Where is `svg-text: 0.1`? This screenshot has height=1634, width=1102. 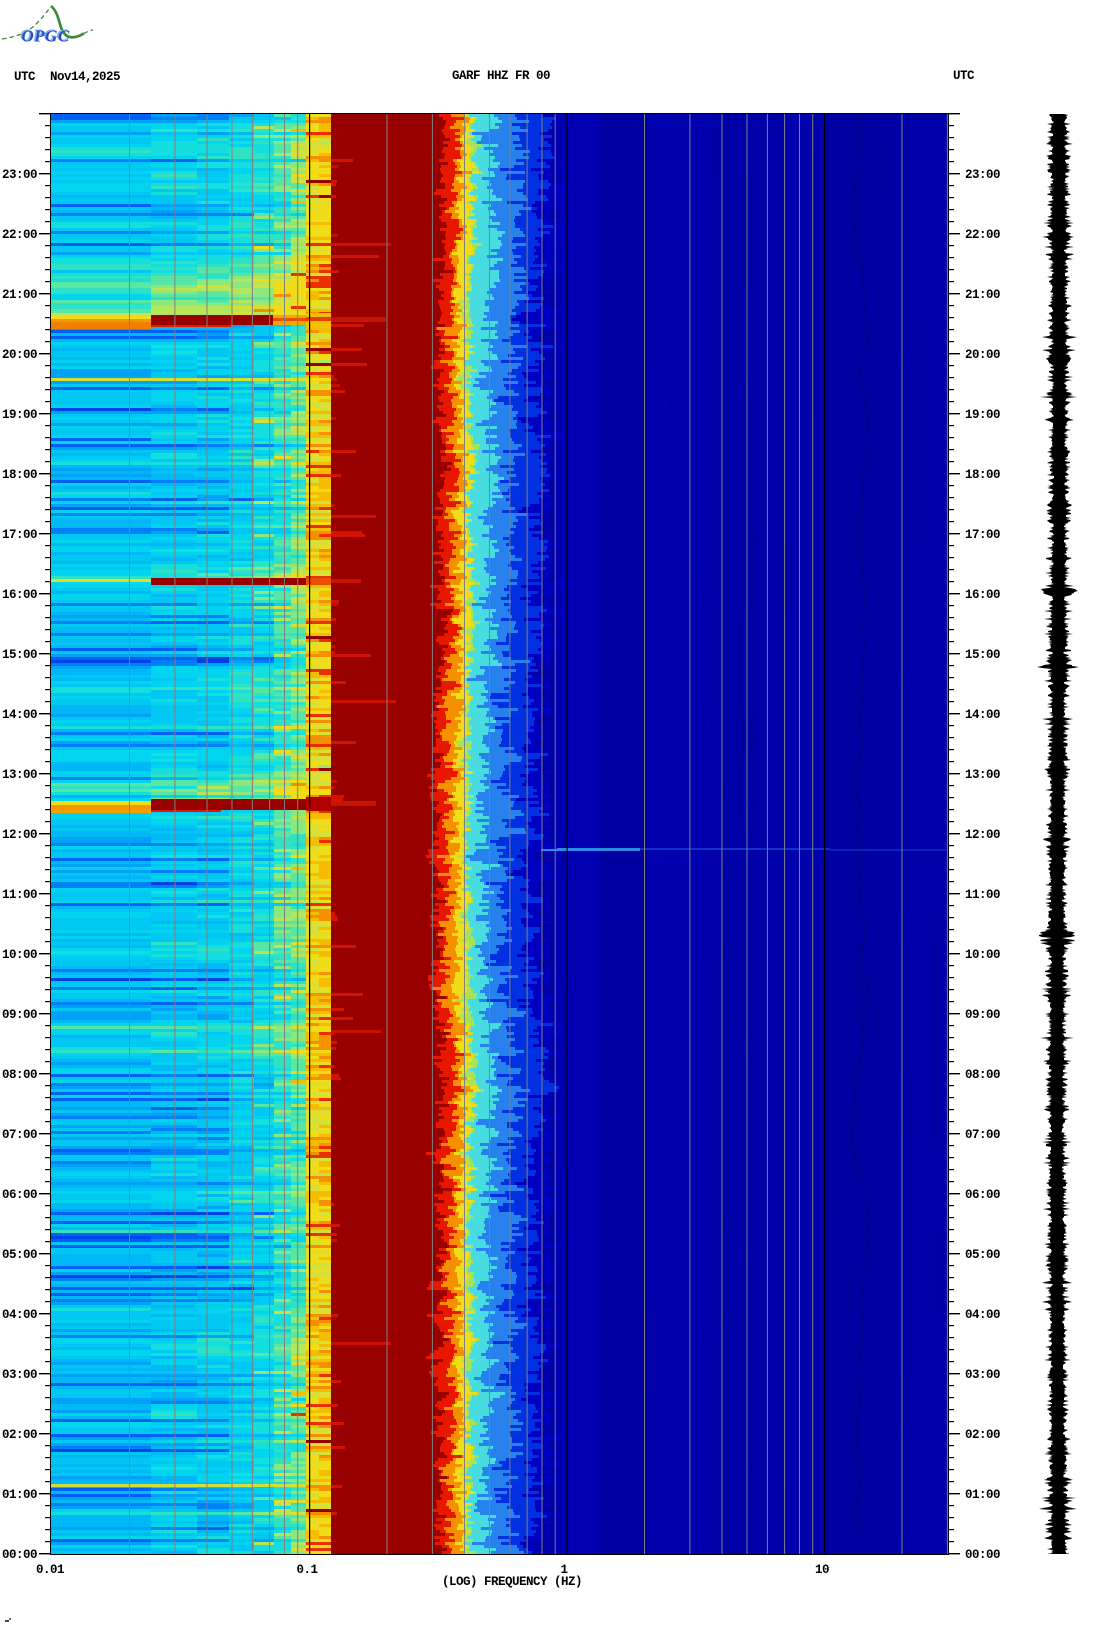 svg-text: 0.1 is located at coordinates (306, 1570).